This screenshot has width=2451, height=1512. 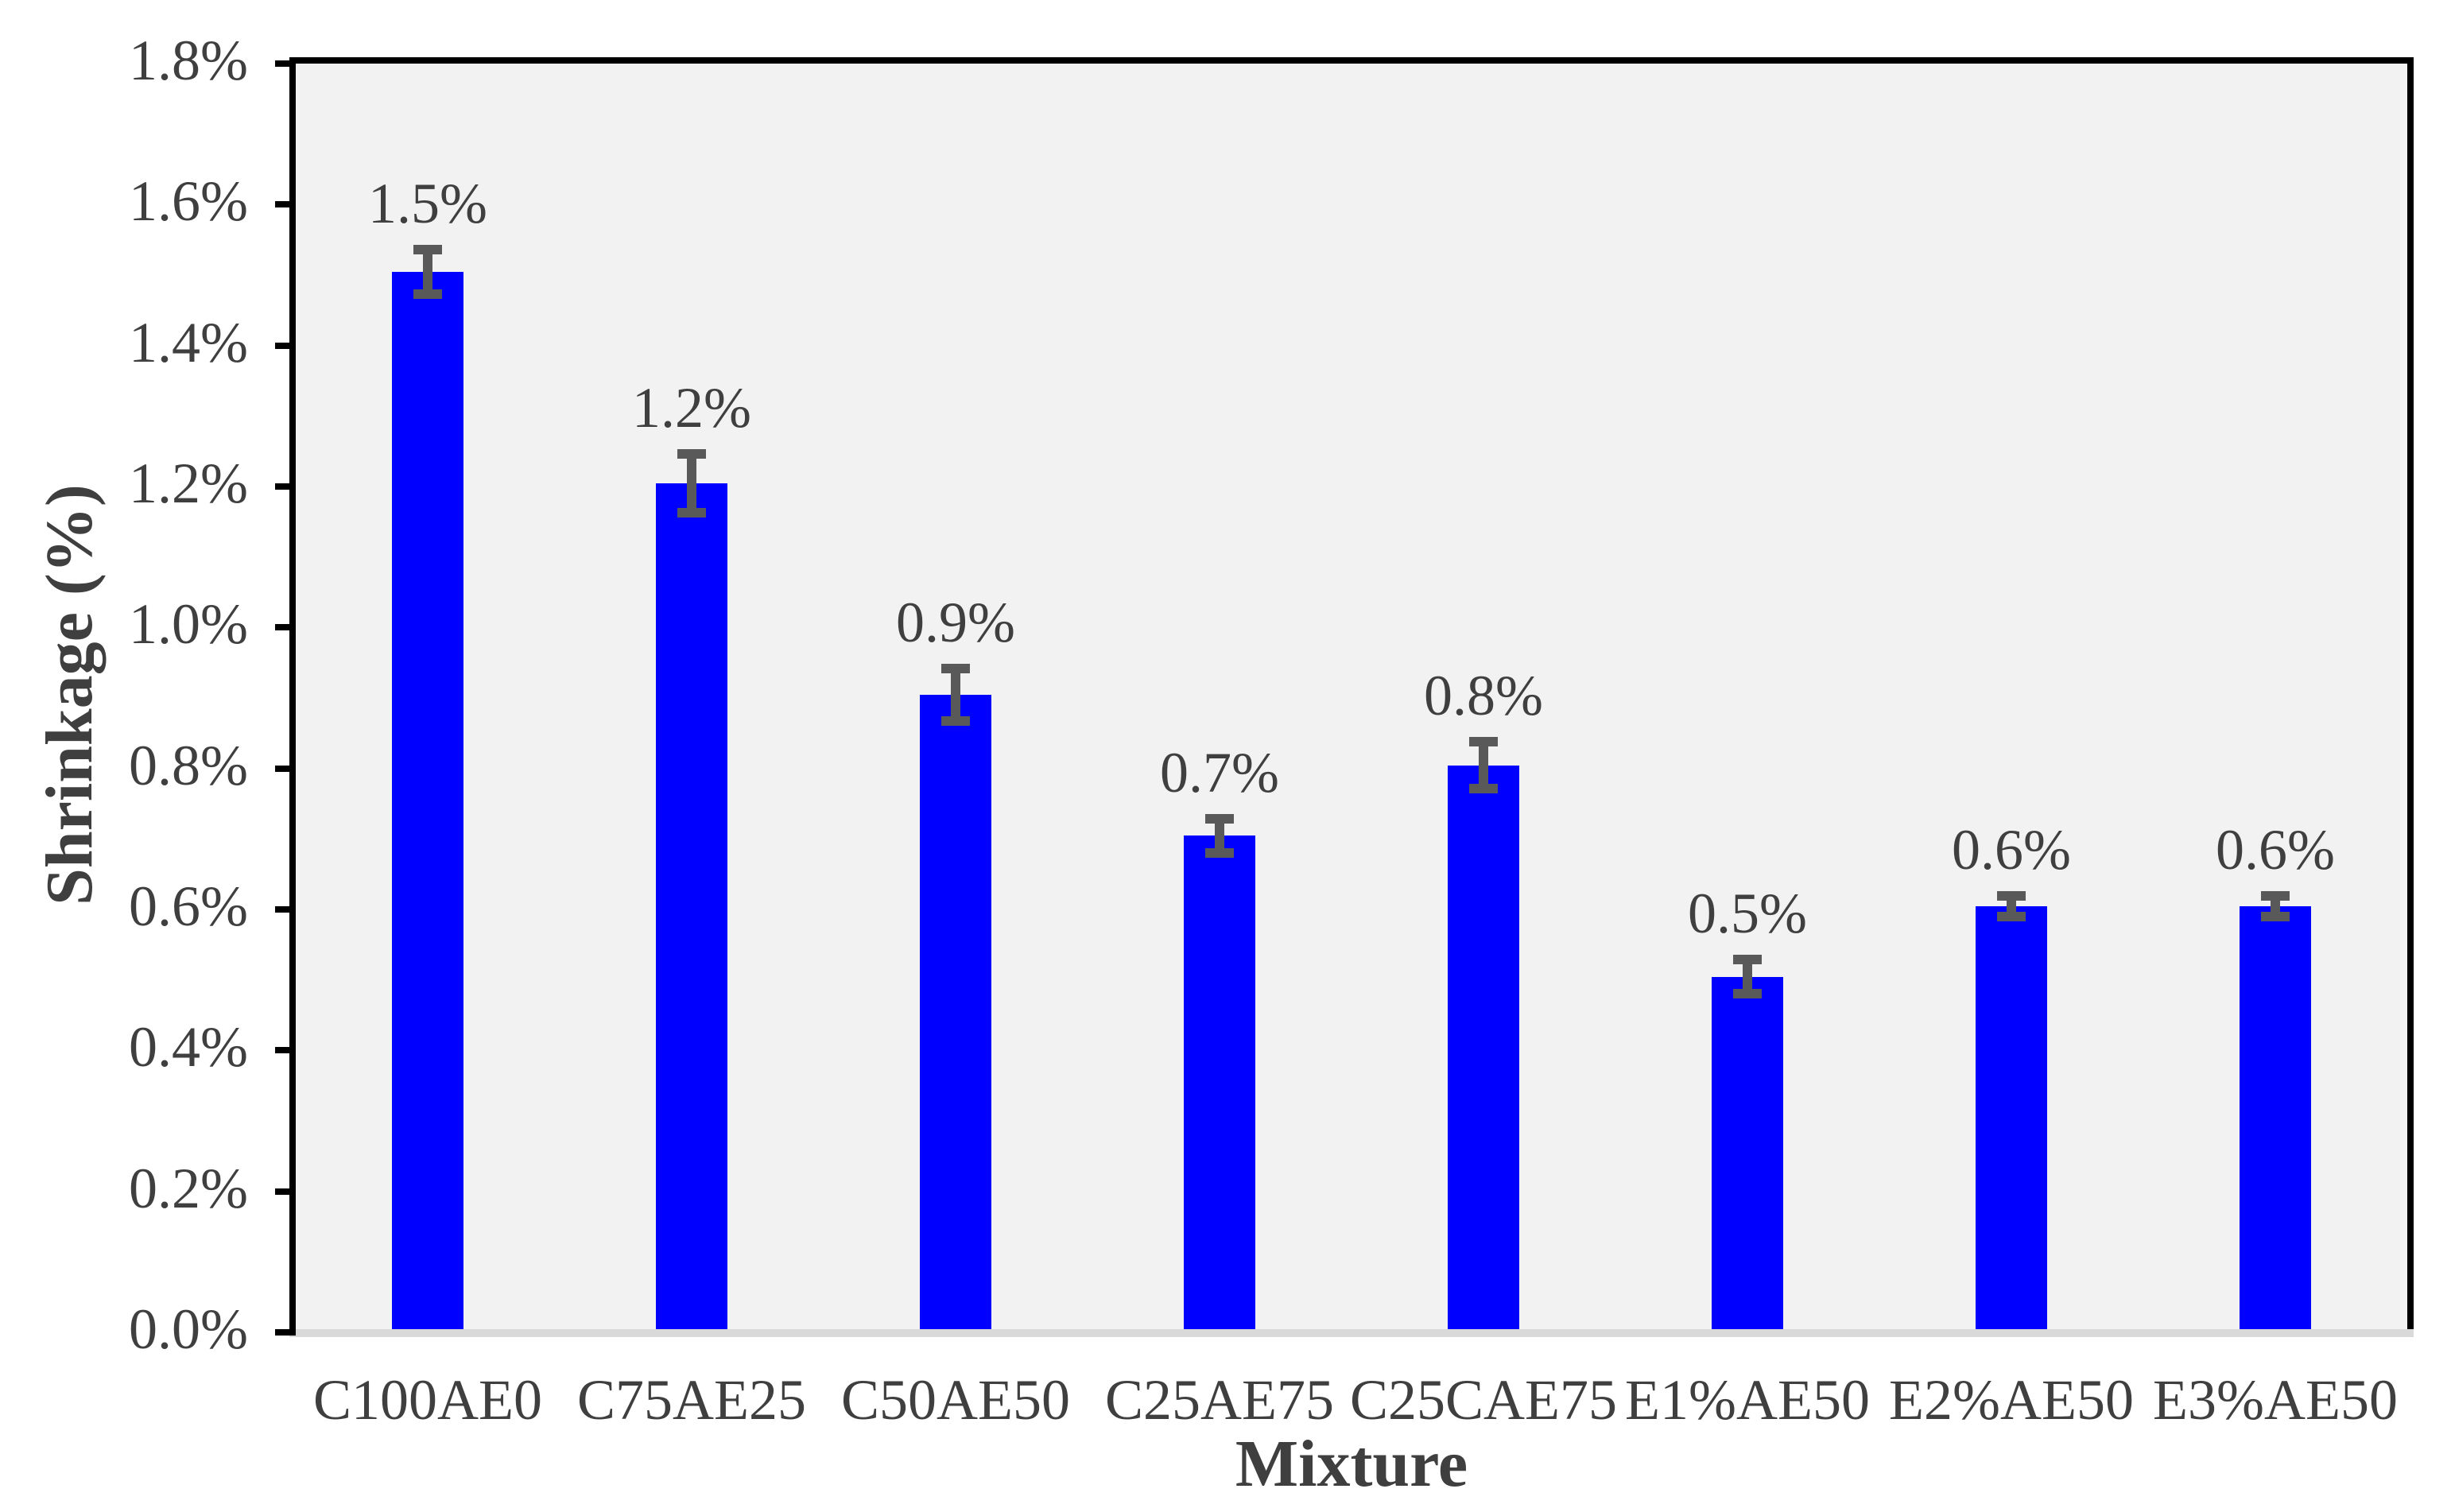 What do you see at coordinates (188, 906) in the screenshot?
I see `y-tick-label: 0.6%` at bounding box center [188, 906].